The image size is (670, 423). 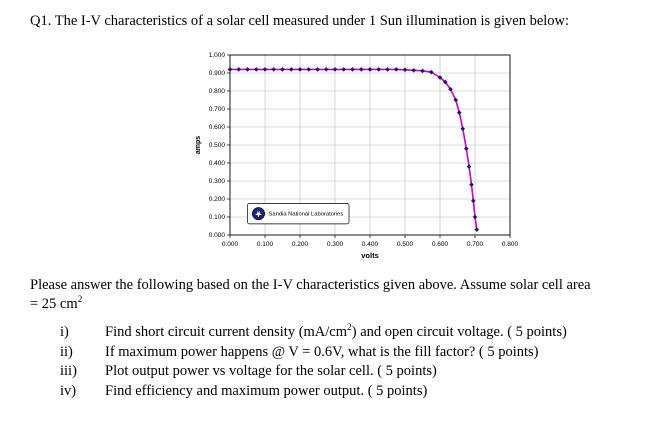 I want to click on legend-label: Sandia National Laboratories, so click(x=306, y=215).